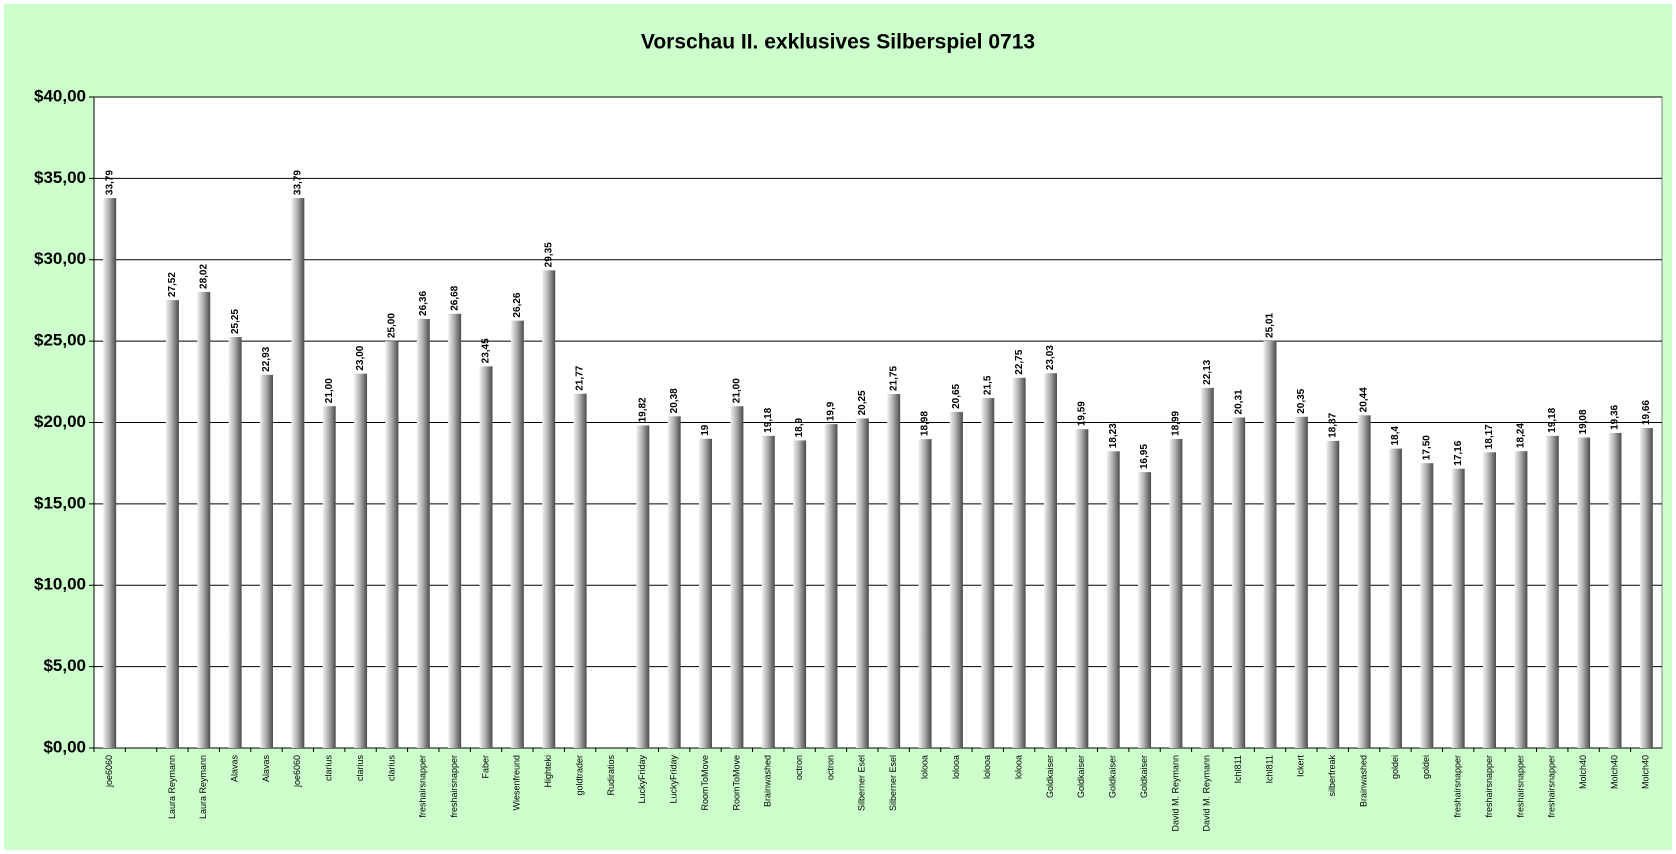 Image resolution: width=1676 pixels, height=854 pixels. I want to click on y-tick-label: $35,00, so click(60, 177).